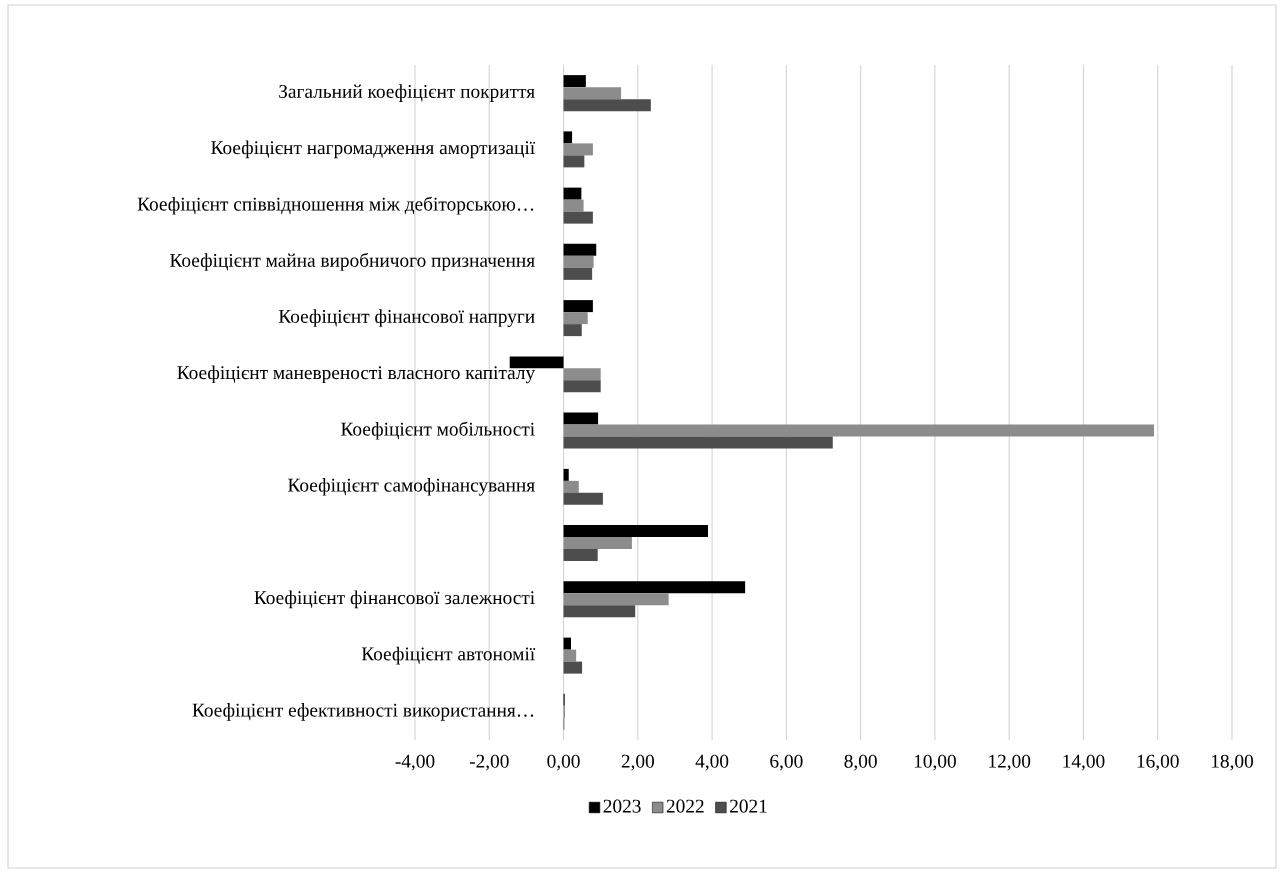  What do you see at coordinates (394, 599) in the screenshot?
I see `y-tick-label: Коефіцієнт фінансової залежності` at bounding box center [394, 599].